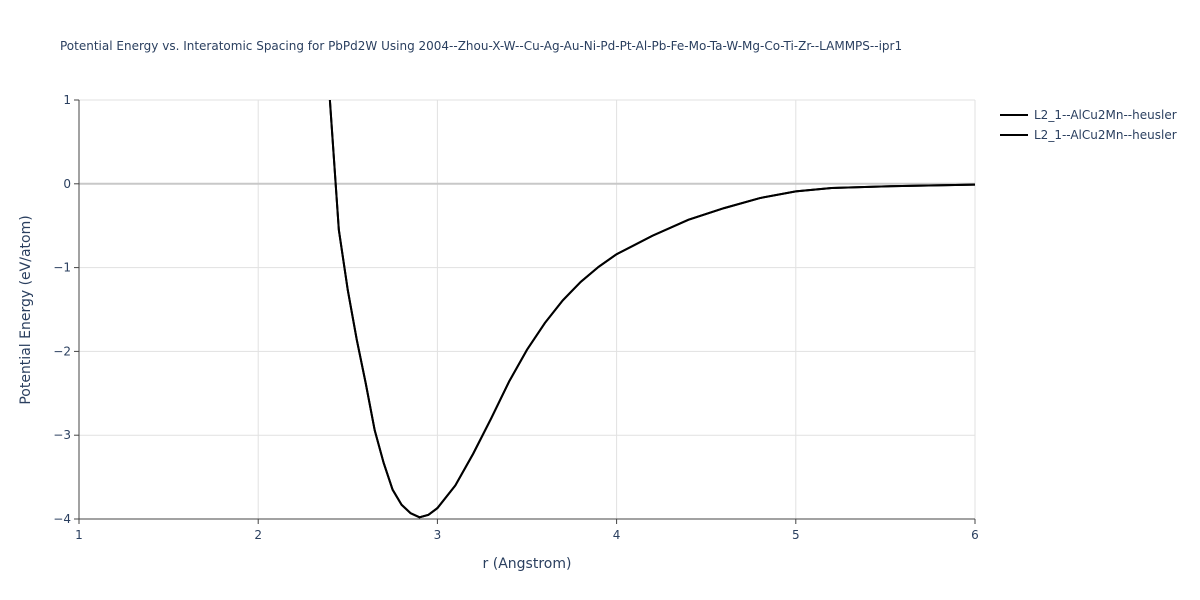 This screenshot has width=1200, height=600. I want to click on y-tick-label: 1, so click(67, 100).